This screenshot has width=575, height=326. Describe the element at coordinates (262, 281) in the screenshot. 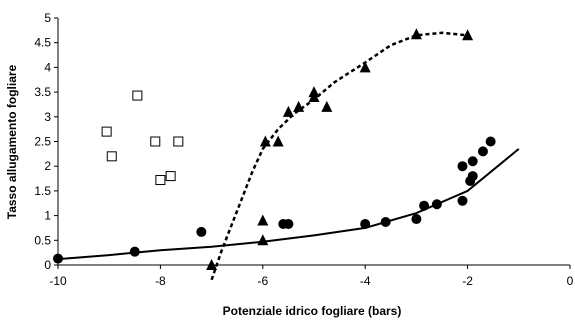

I see `x-tick-label: -6` at that location.